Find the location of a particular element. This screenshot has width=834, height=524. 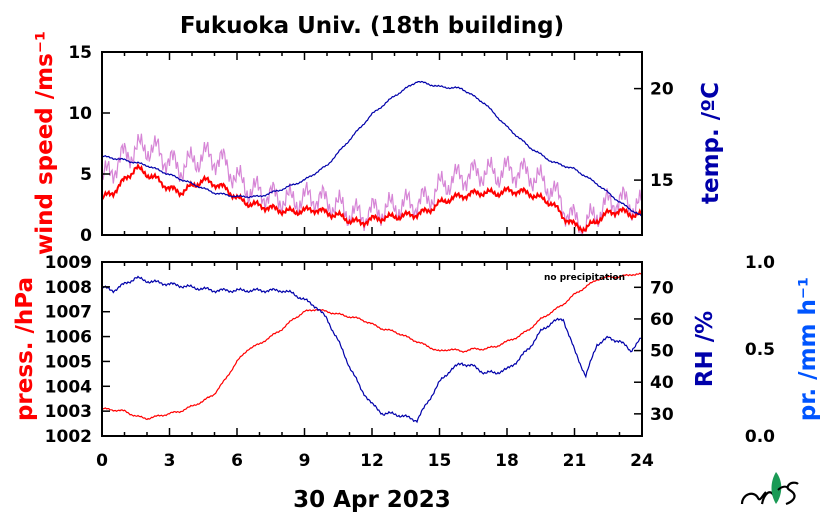

y-tick-label: 1008 is located at coordinates (68, 288).